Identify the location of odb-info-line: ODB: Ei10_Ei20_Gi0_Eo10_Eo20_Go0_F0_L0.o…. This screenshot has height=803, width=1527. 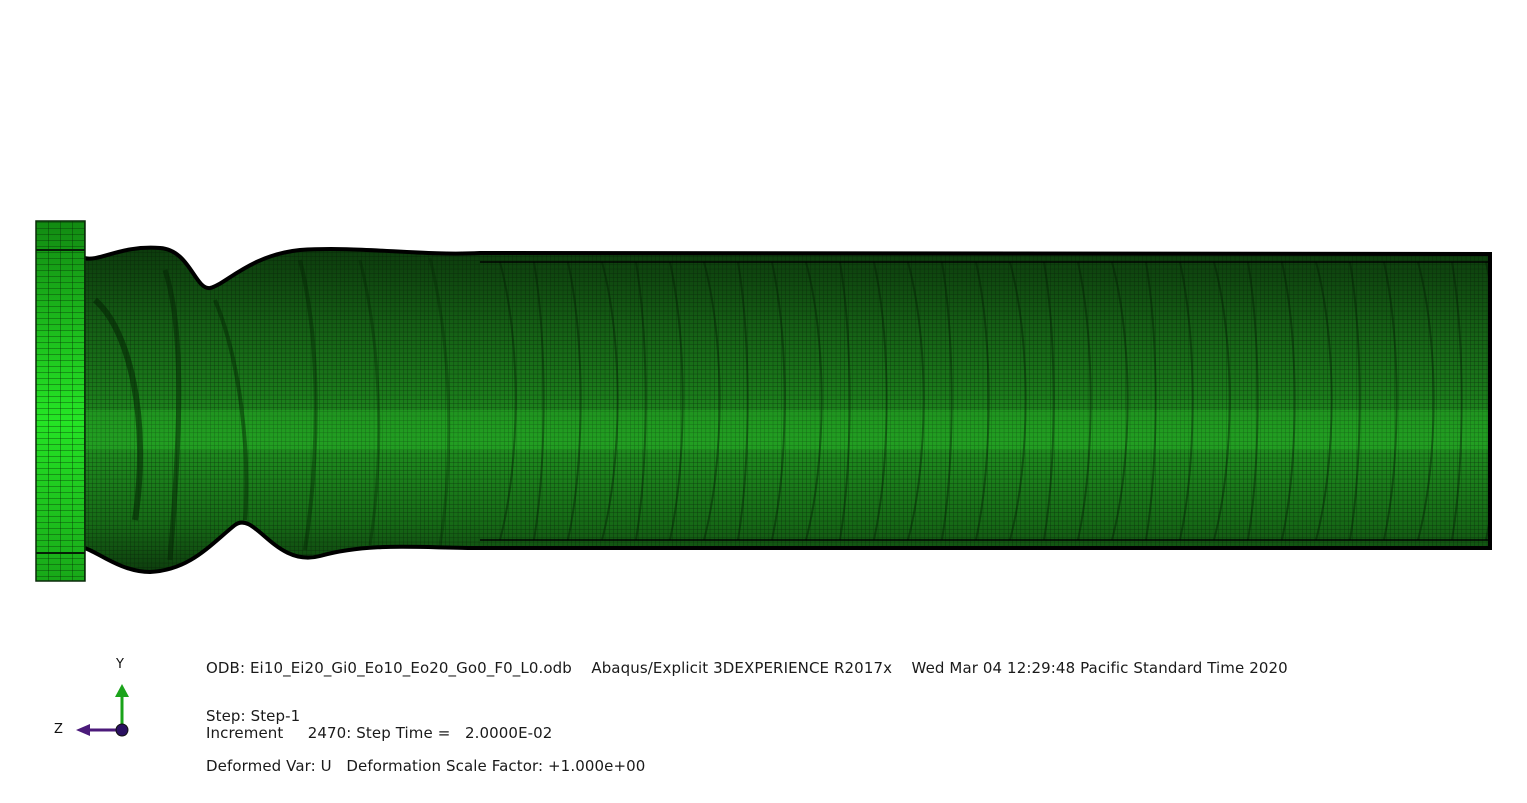
(747, 668).